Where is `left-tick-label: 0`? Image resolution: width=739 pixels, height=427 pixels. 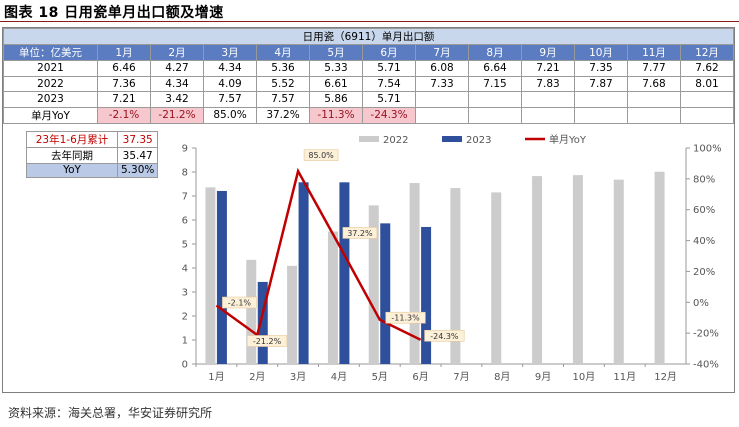
left-tick-label: 0 is located at coordinates (185, 365).